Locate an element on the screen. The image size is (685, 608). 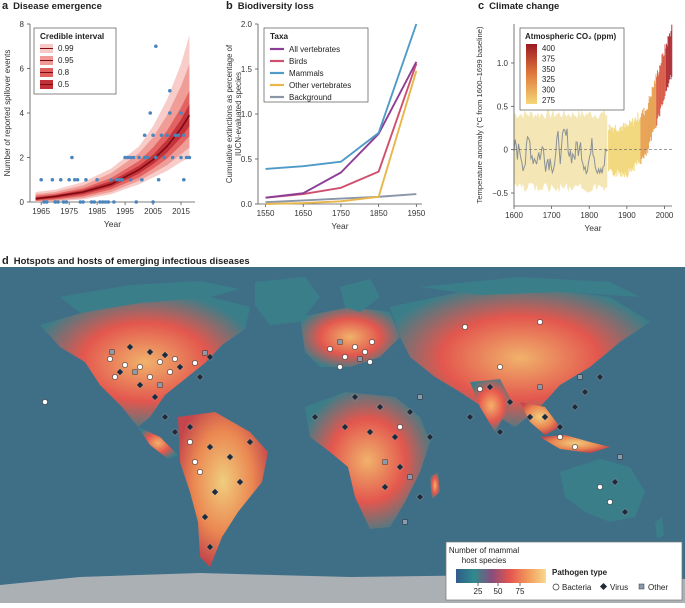
panel-a-title: a Disease emergence is located at coordinates (52, 6).